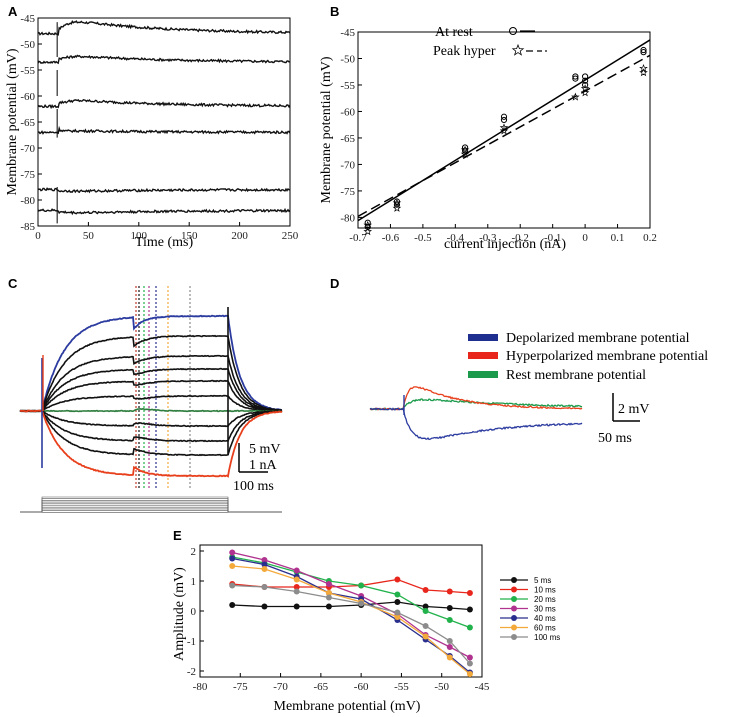  I want to click on legend-label: 5 ms, so click(542, 580).